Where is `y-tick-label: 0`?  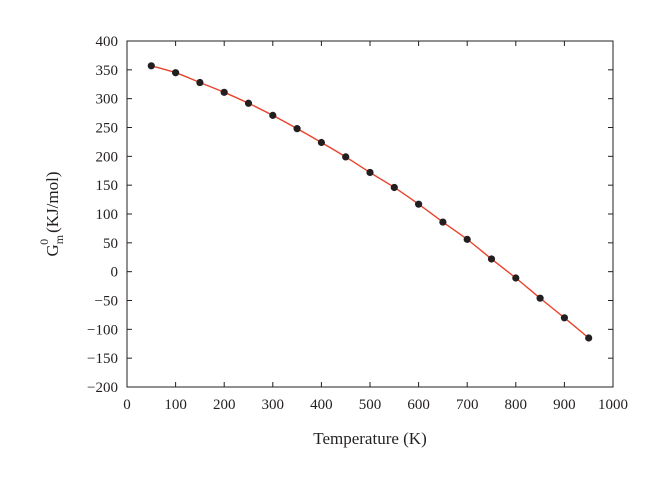 y-tick-label: 0 is located at coordinates (115, 273).